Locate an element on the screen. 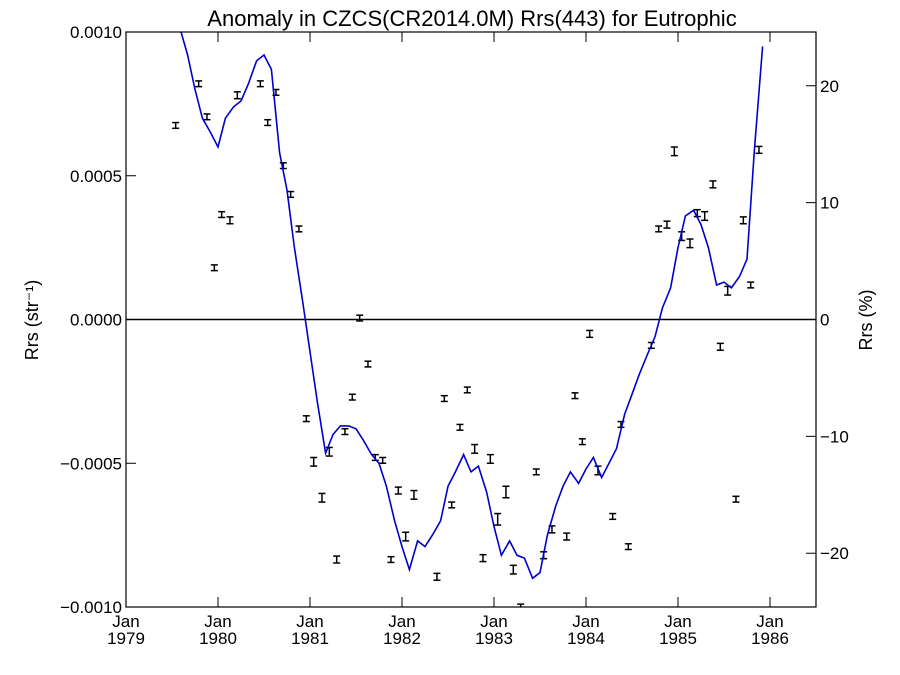  y-axis-label-left: Rrs (str⁻¹) is located at coordinates (32, 320).